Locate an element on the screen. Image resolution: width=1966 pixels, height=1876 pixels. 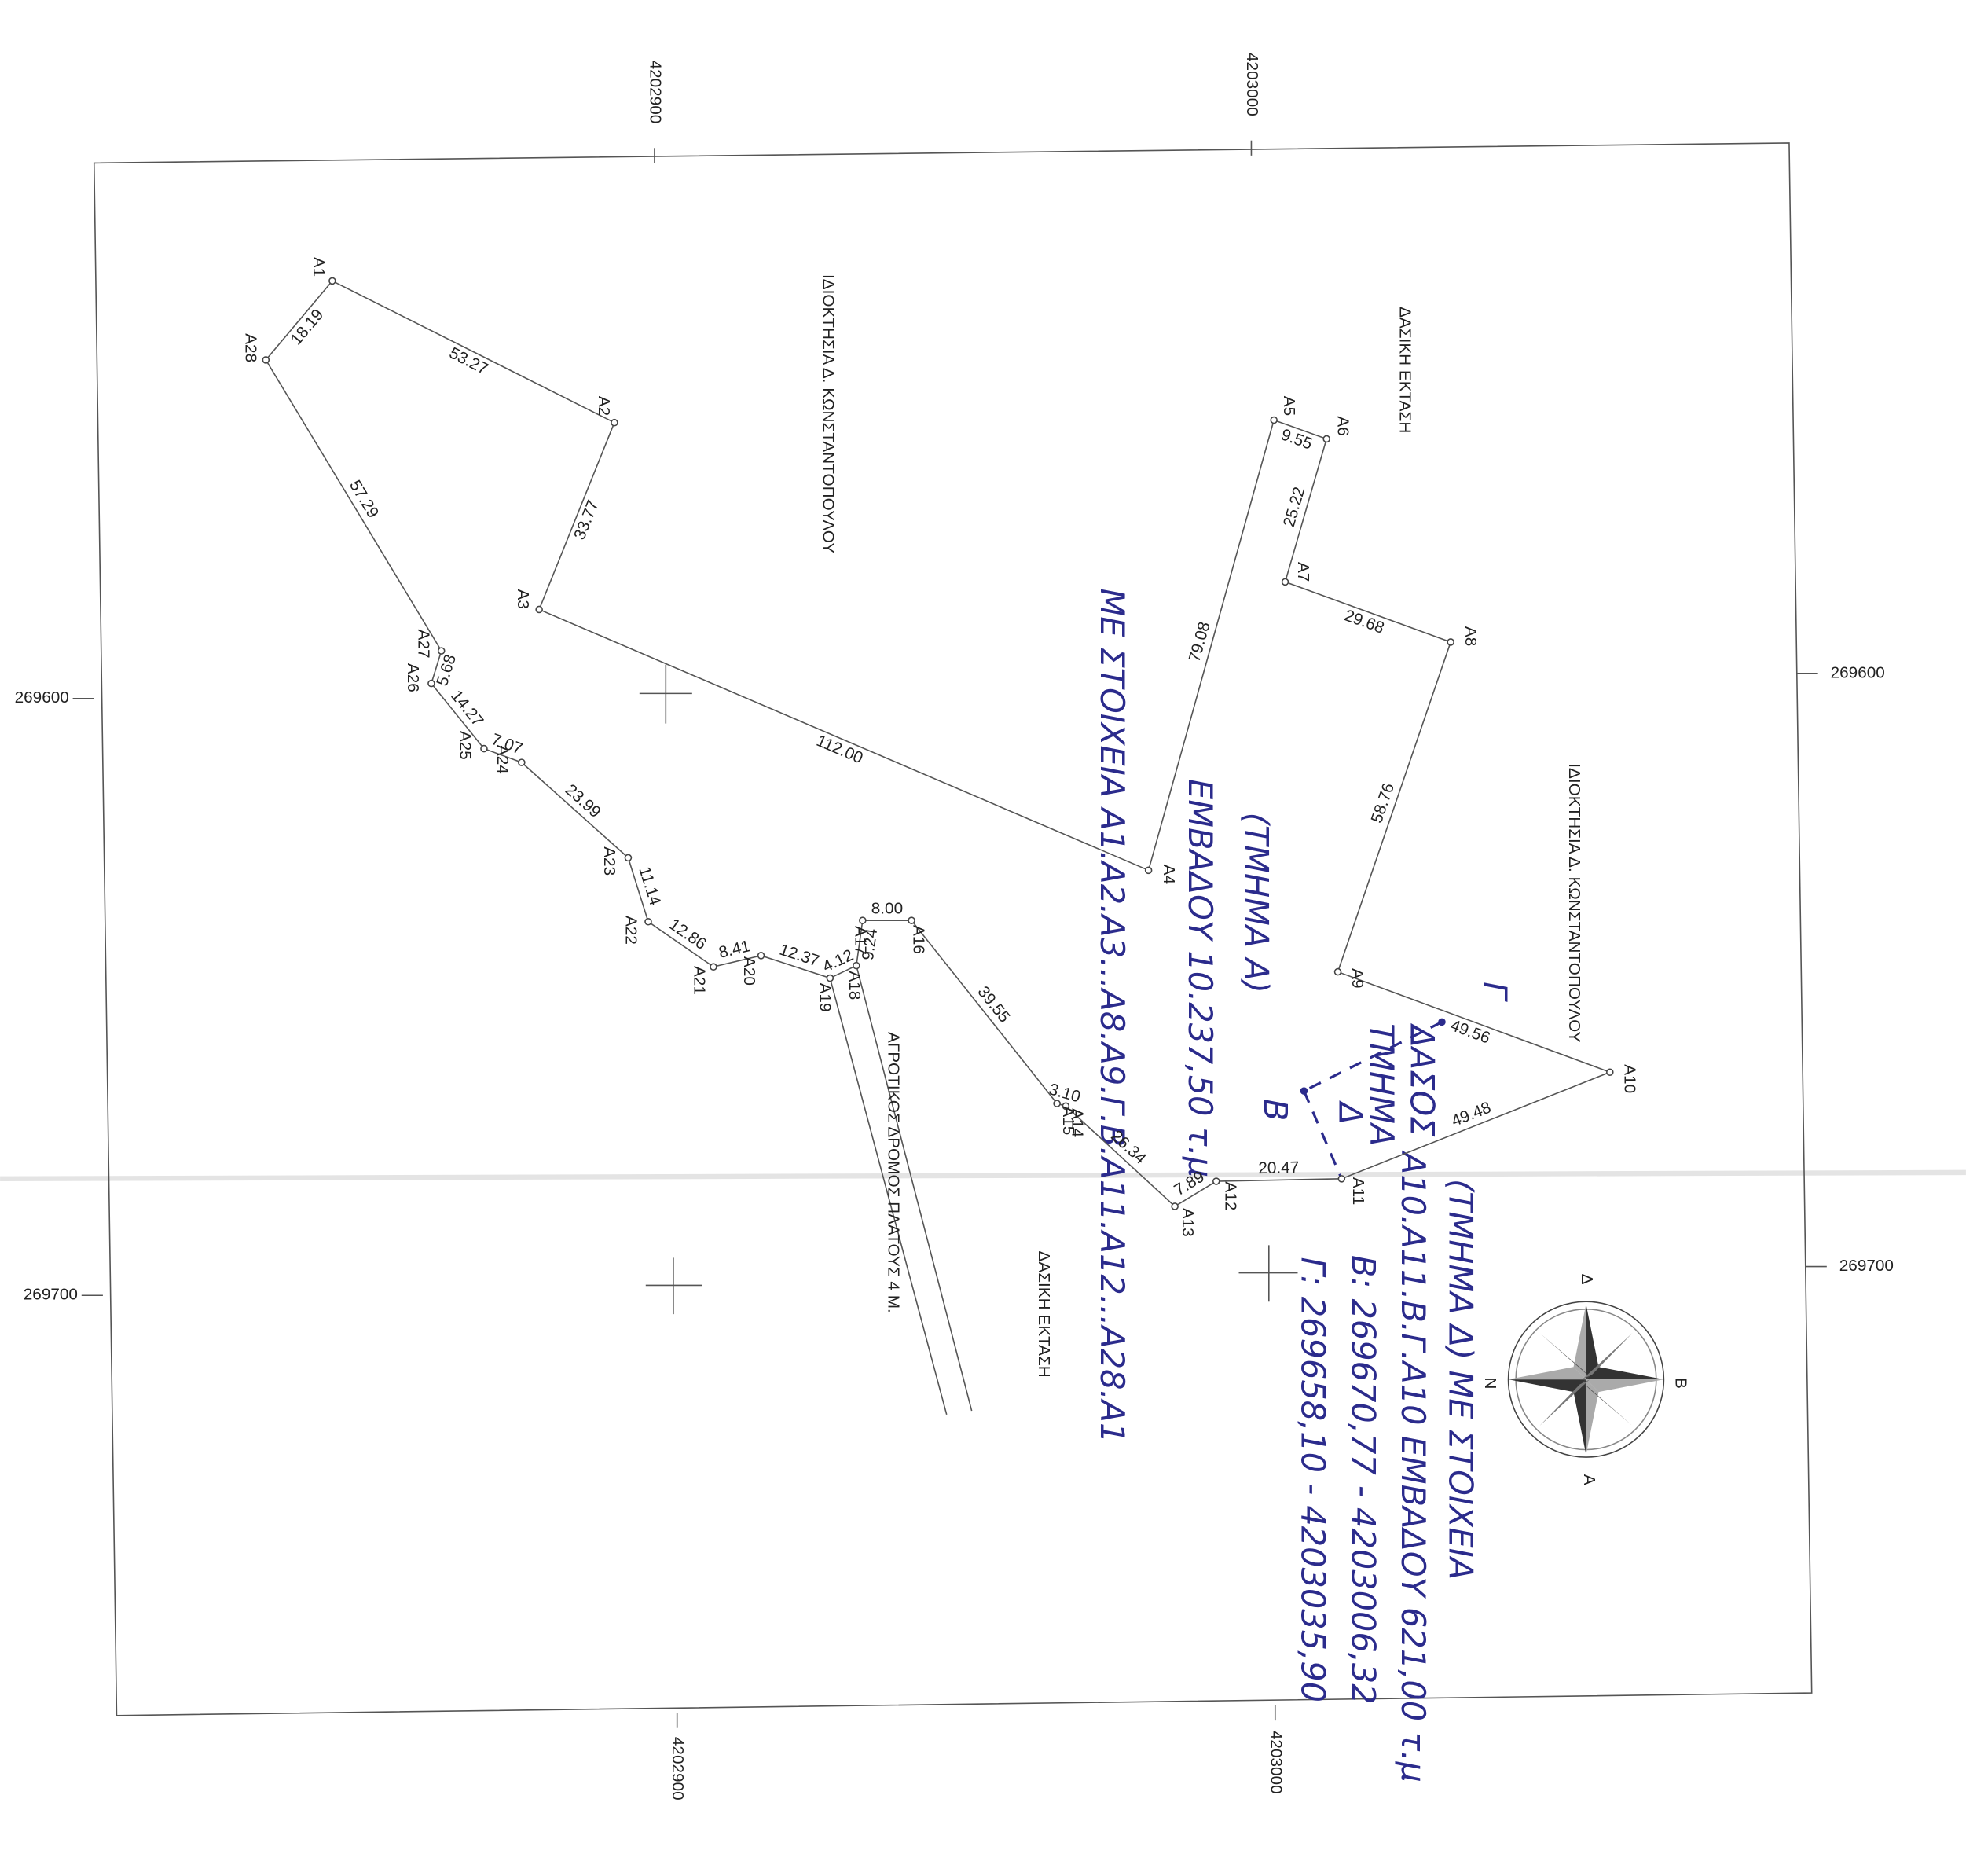
vertex-label: A10 is located at coordinates (1629, 1078).